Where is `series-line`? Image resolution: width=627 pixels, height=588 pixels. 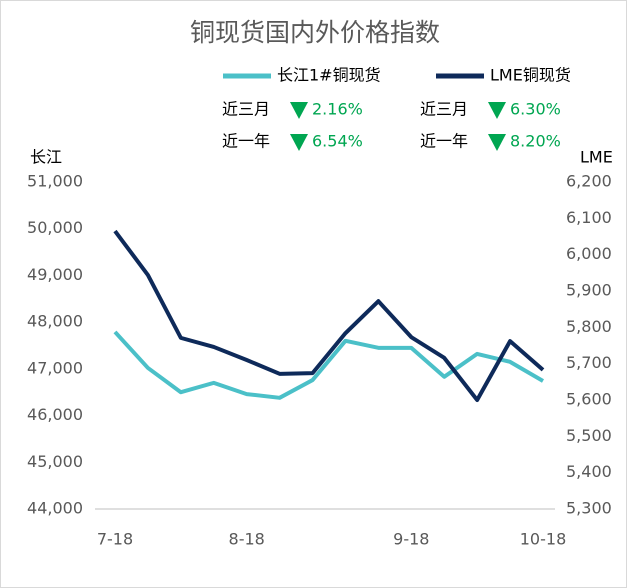
series-line is located at coordinates (329, 365).